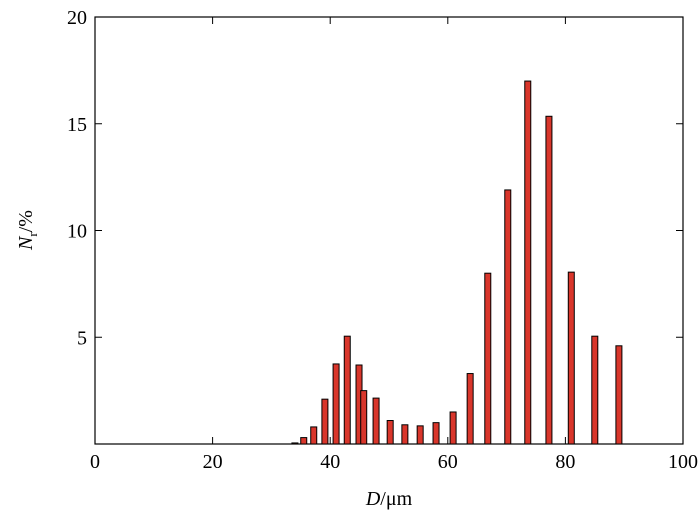 Image resolution: width=700 pixels, height=521 pixels. What do you see at coordinates (26, 221) in the screenshot?
I see `y-label-unit: /%` at bounding box center [26, 221].